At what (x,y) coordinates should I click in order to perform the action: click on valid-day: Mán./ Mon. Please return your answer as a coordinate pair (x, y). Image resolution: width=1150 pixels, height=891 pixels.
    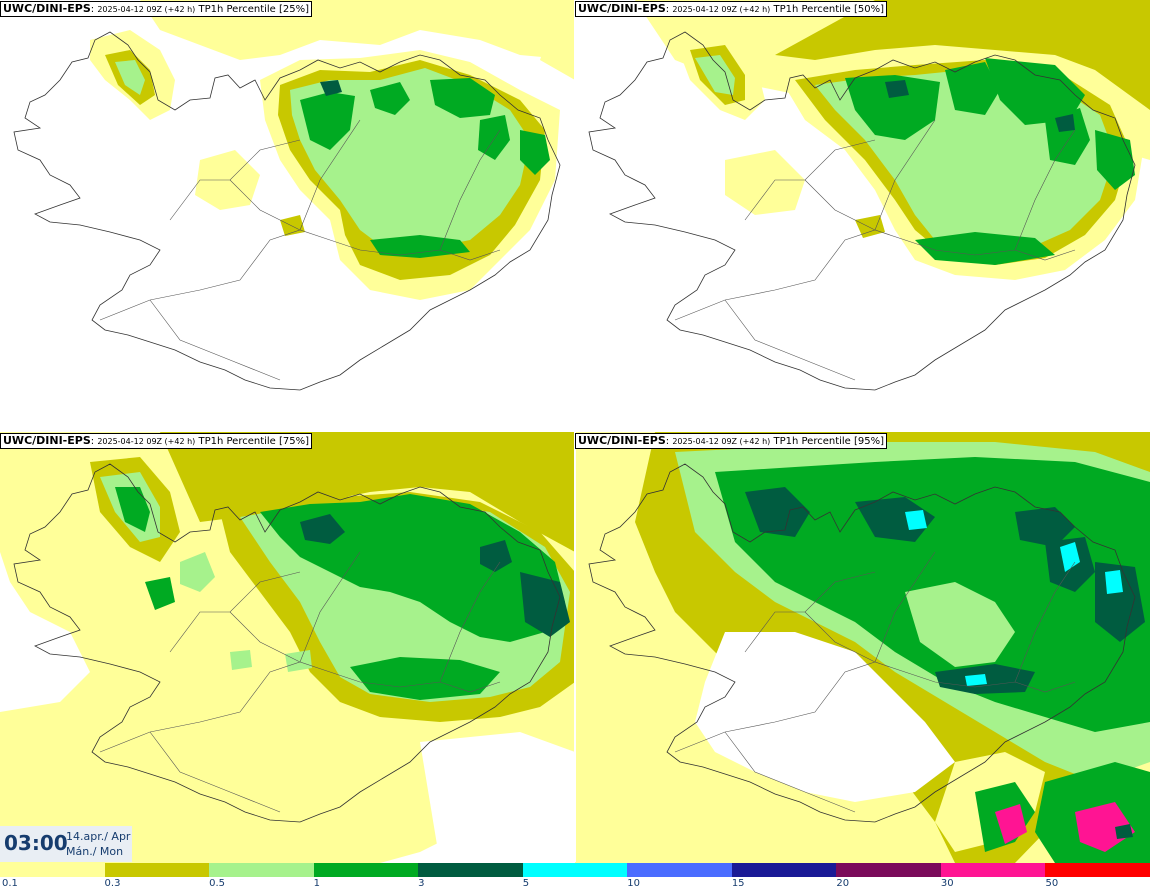
    Looking at the image, I should click on (95, 851).